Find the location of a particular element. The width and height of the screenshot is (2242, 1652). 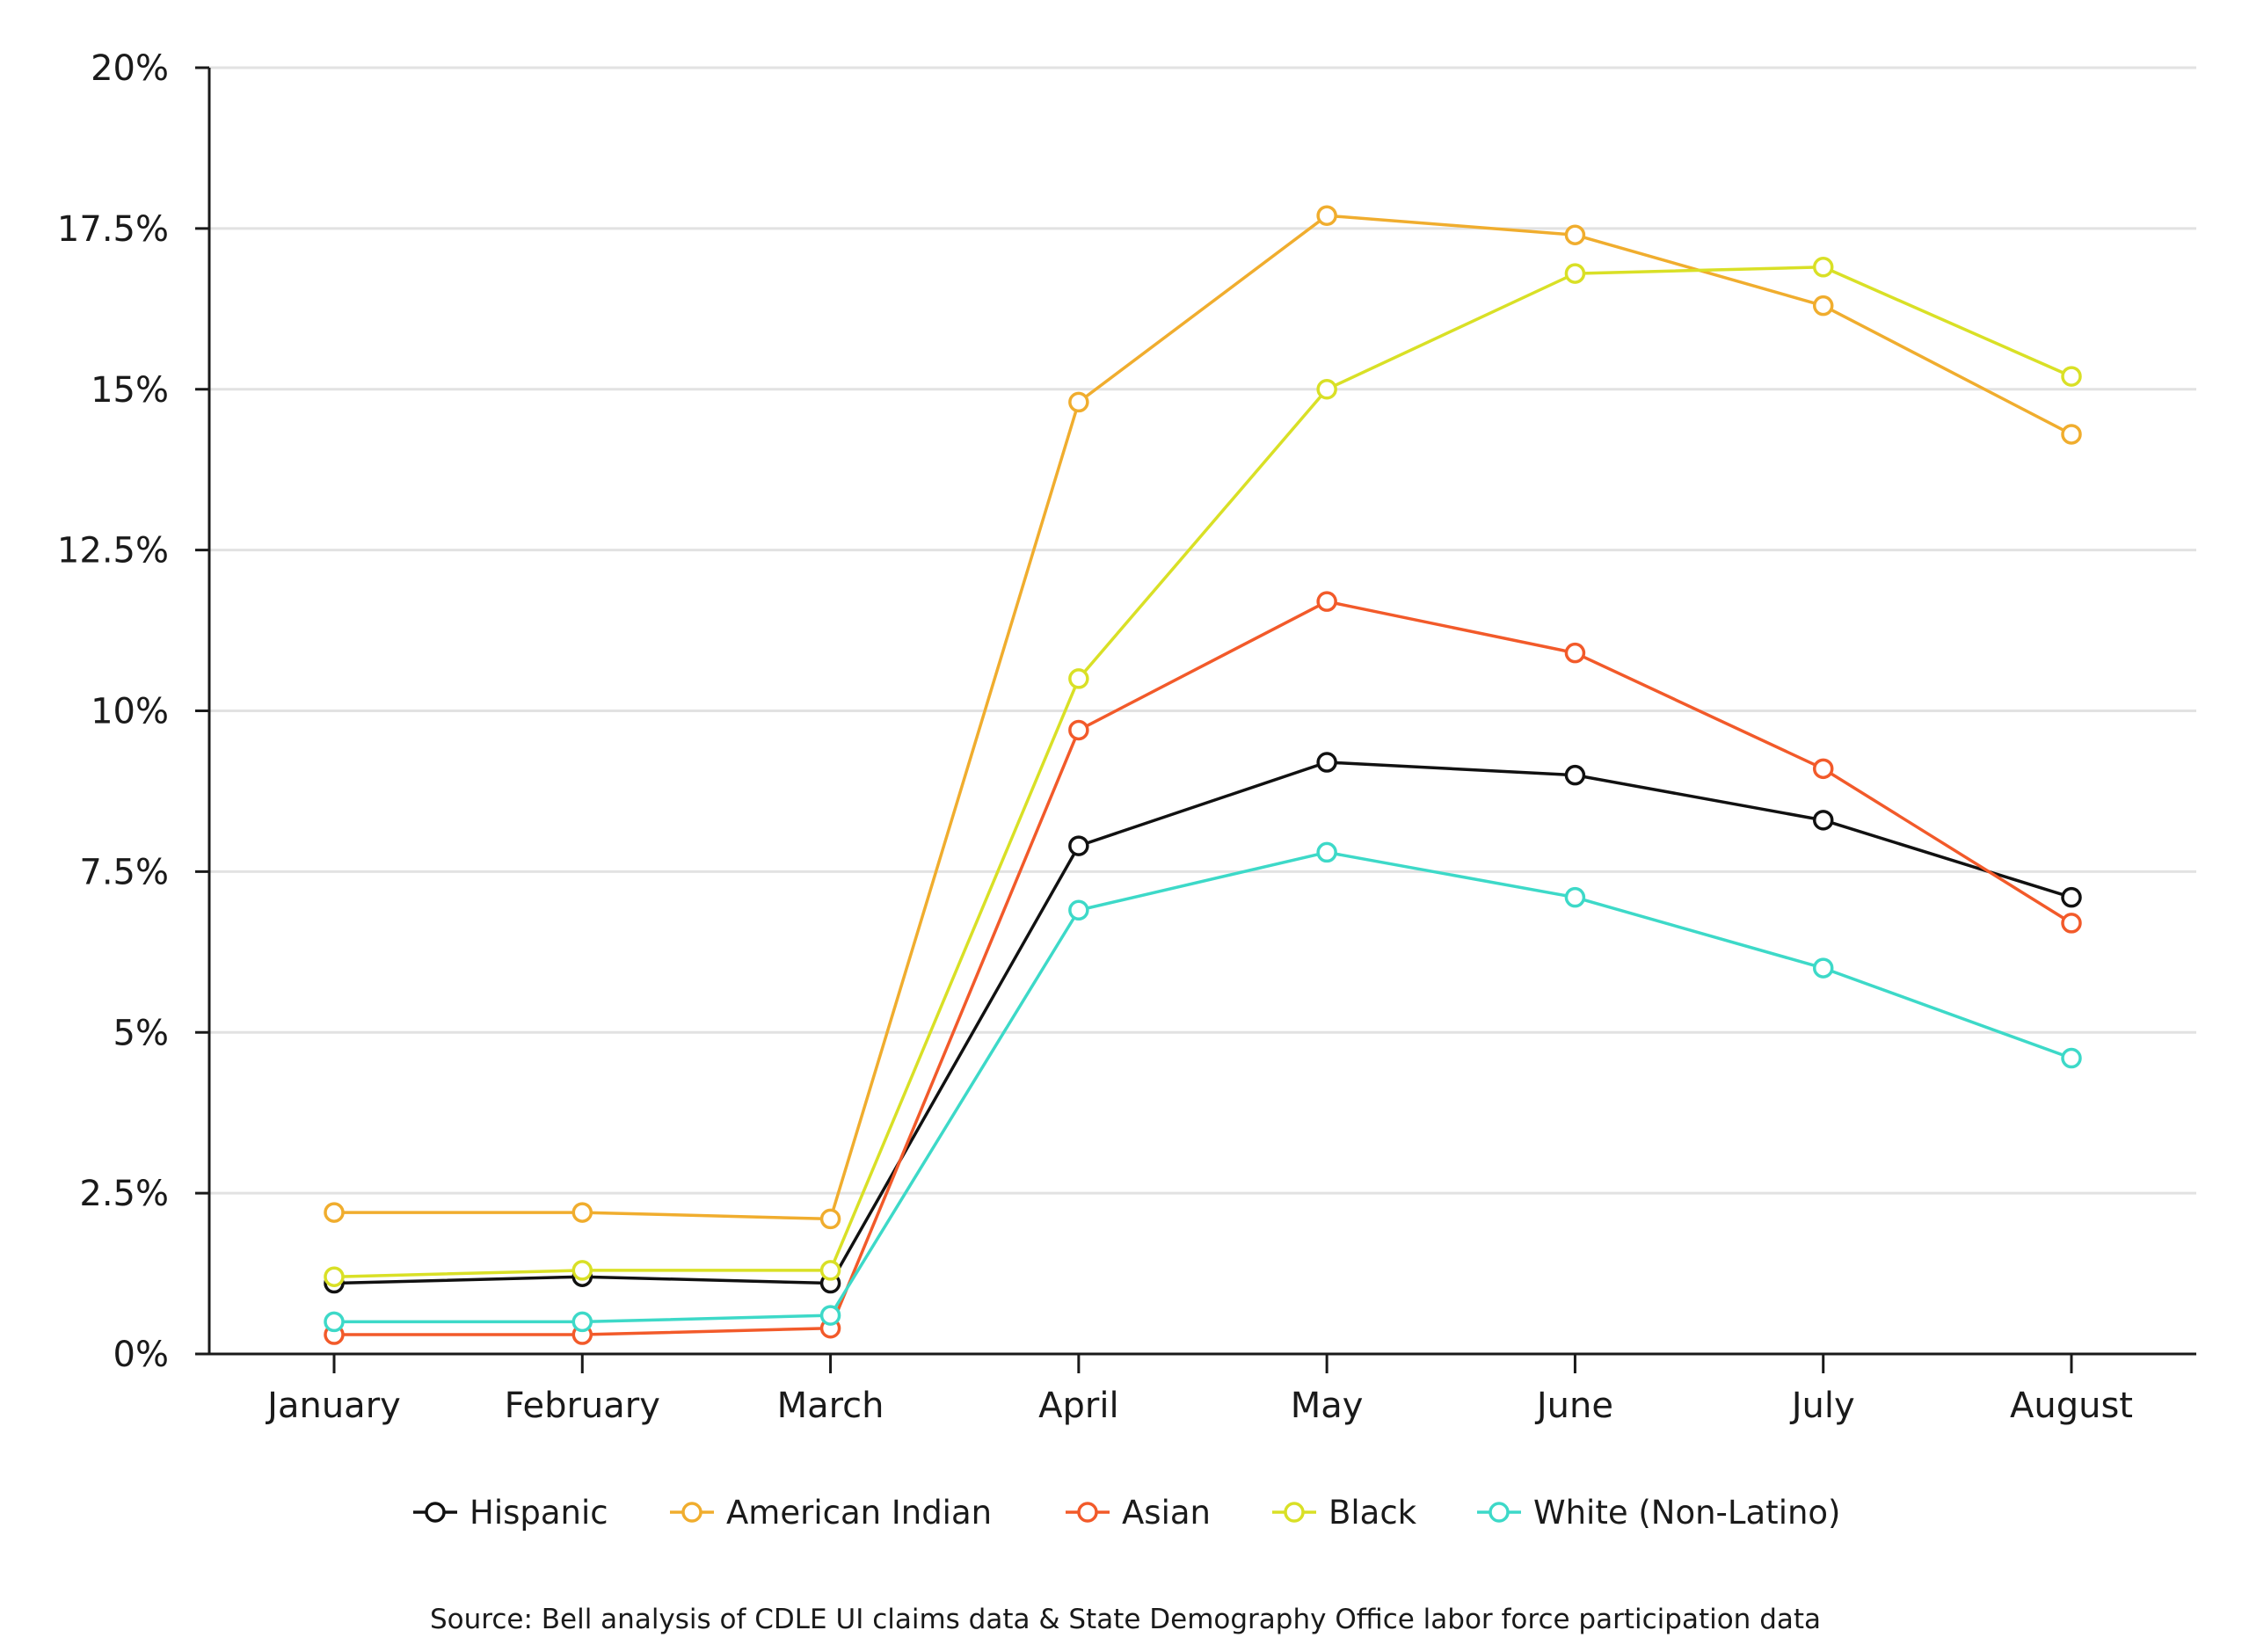

legend-label: White (Non-Latino) is located at coordinates (1687, 1513).